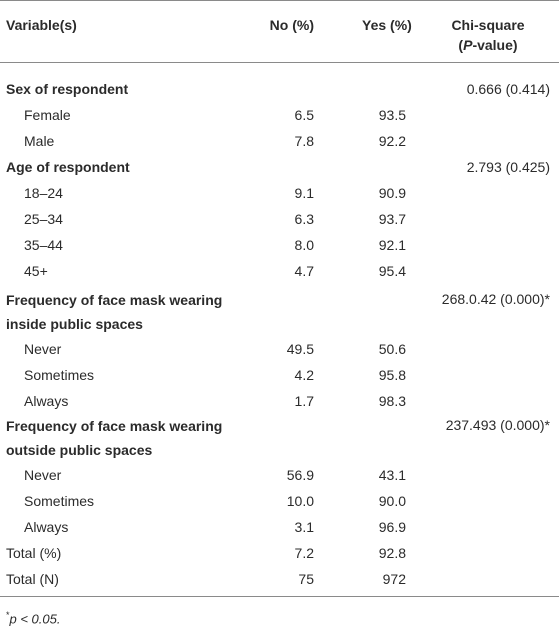  What do you see at coordinates (279, 299) in the screenshot?
I see `chi-row-inside: 268.0.42 (0.000)*` at bounding box center [279, 299].